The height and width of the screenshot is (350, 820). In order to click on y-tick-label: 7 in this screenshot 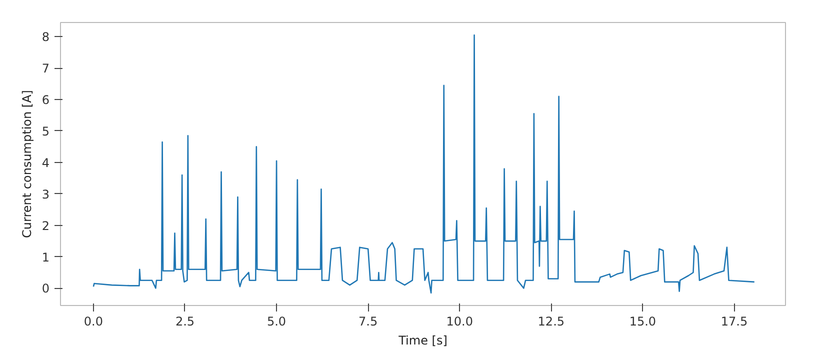, I will do `click(46, 69)`.